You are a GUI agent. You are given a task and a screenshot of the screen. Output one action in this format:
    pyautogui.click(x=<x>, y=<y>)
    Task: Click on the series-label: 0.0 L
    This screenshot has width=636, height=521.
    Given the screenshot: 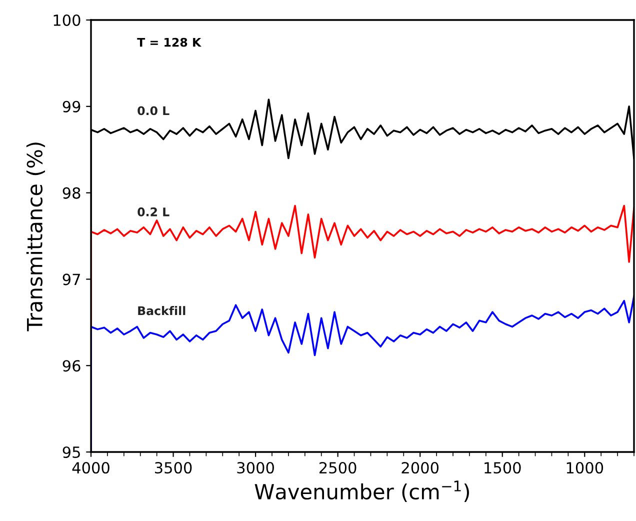 What is the action you would take?
    pyautogui.click(x=154, y=111)
    